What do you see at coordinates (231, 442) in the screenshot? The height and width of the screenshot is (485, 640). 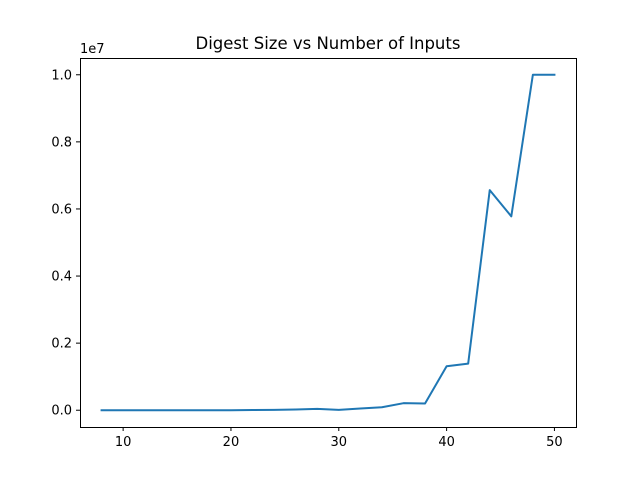 I see `x-tick-label: 20` at bounding box center [231, 442].